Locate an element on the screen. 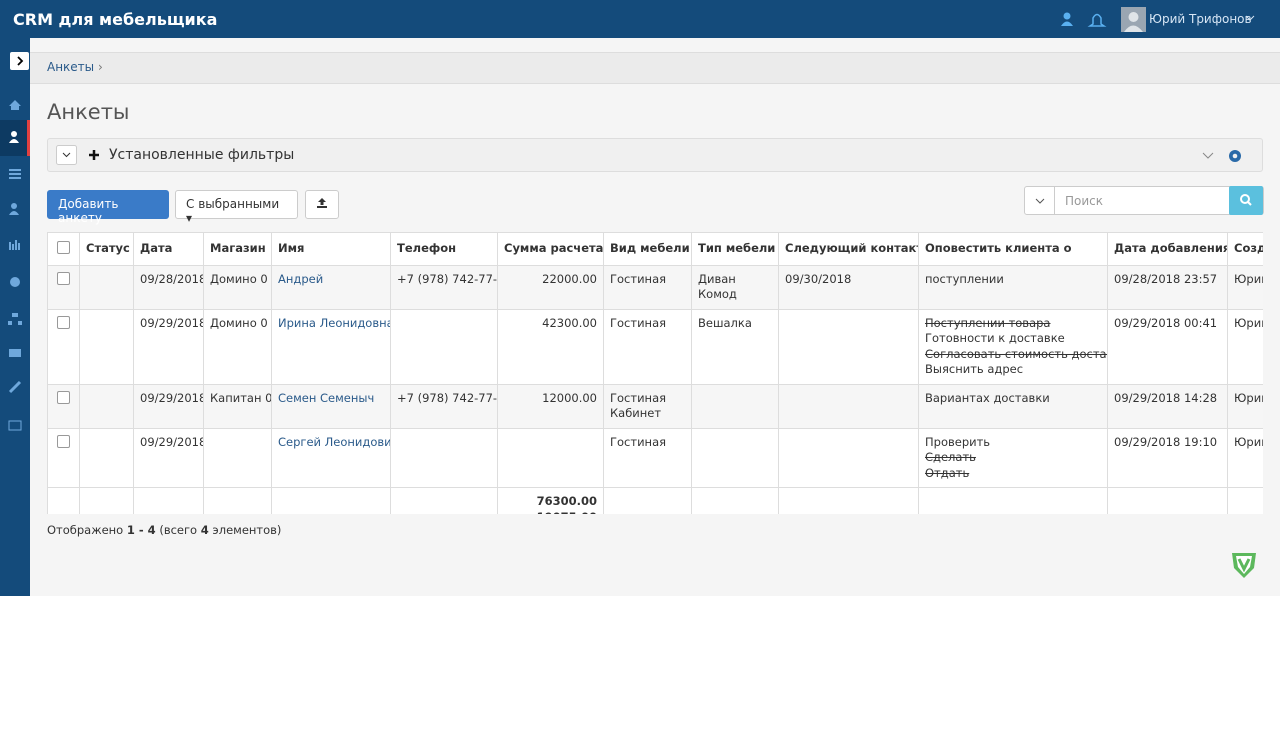 This screenshot has height=734, width=1280. cell-line: Проверить is located at coordinates (958, 441).